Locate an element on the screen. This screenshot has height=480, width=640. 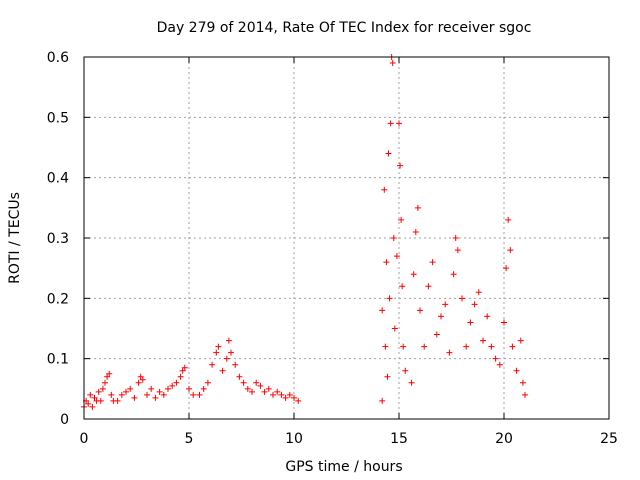
y-tick-label: 0.3 is located at coordinates (58, 239).